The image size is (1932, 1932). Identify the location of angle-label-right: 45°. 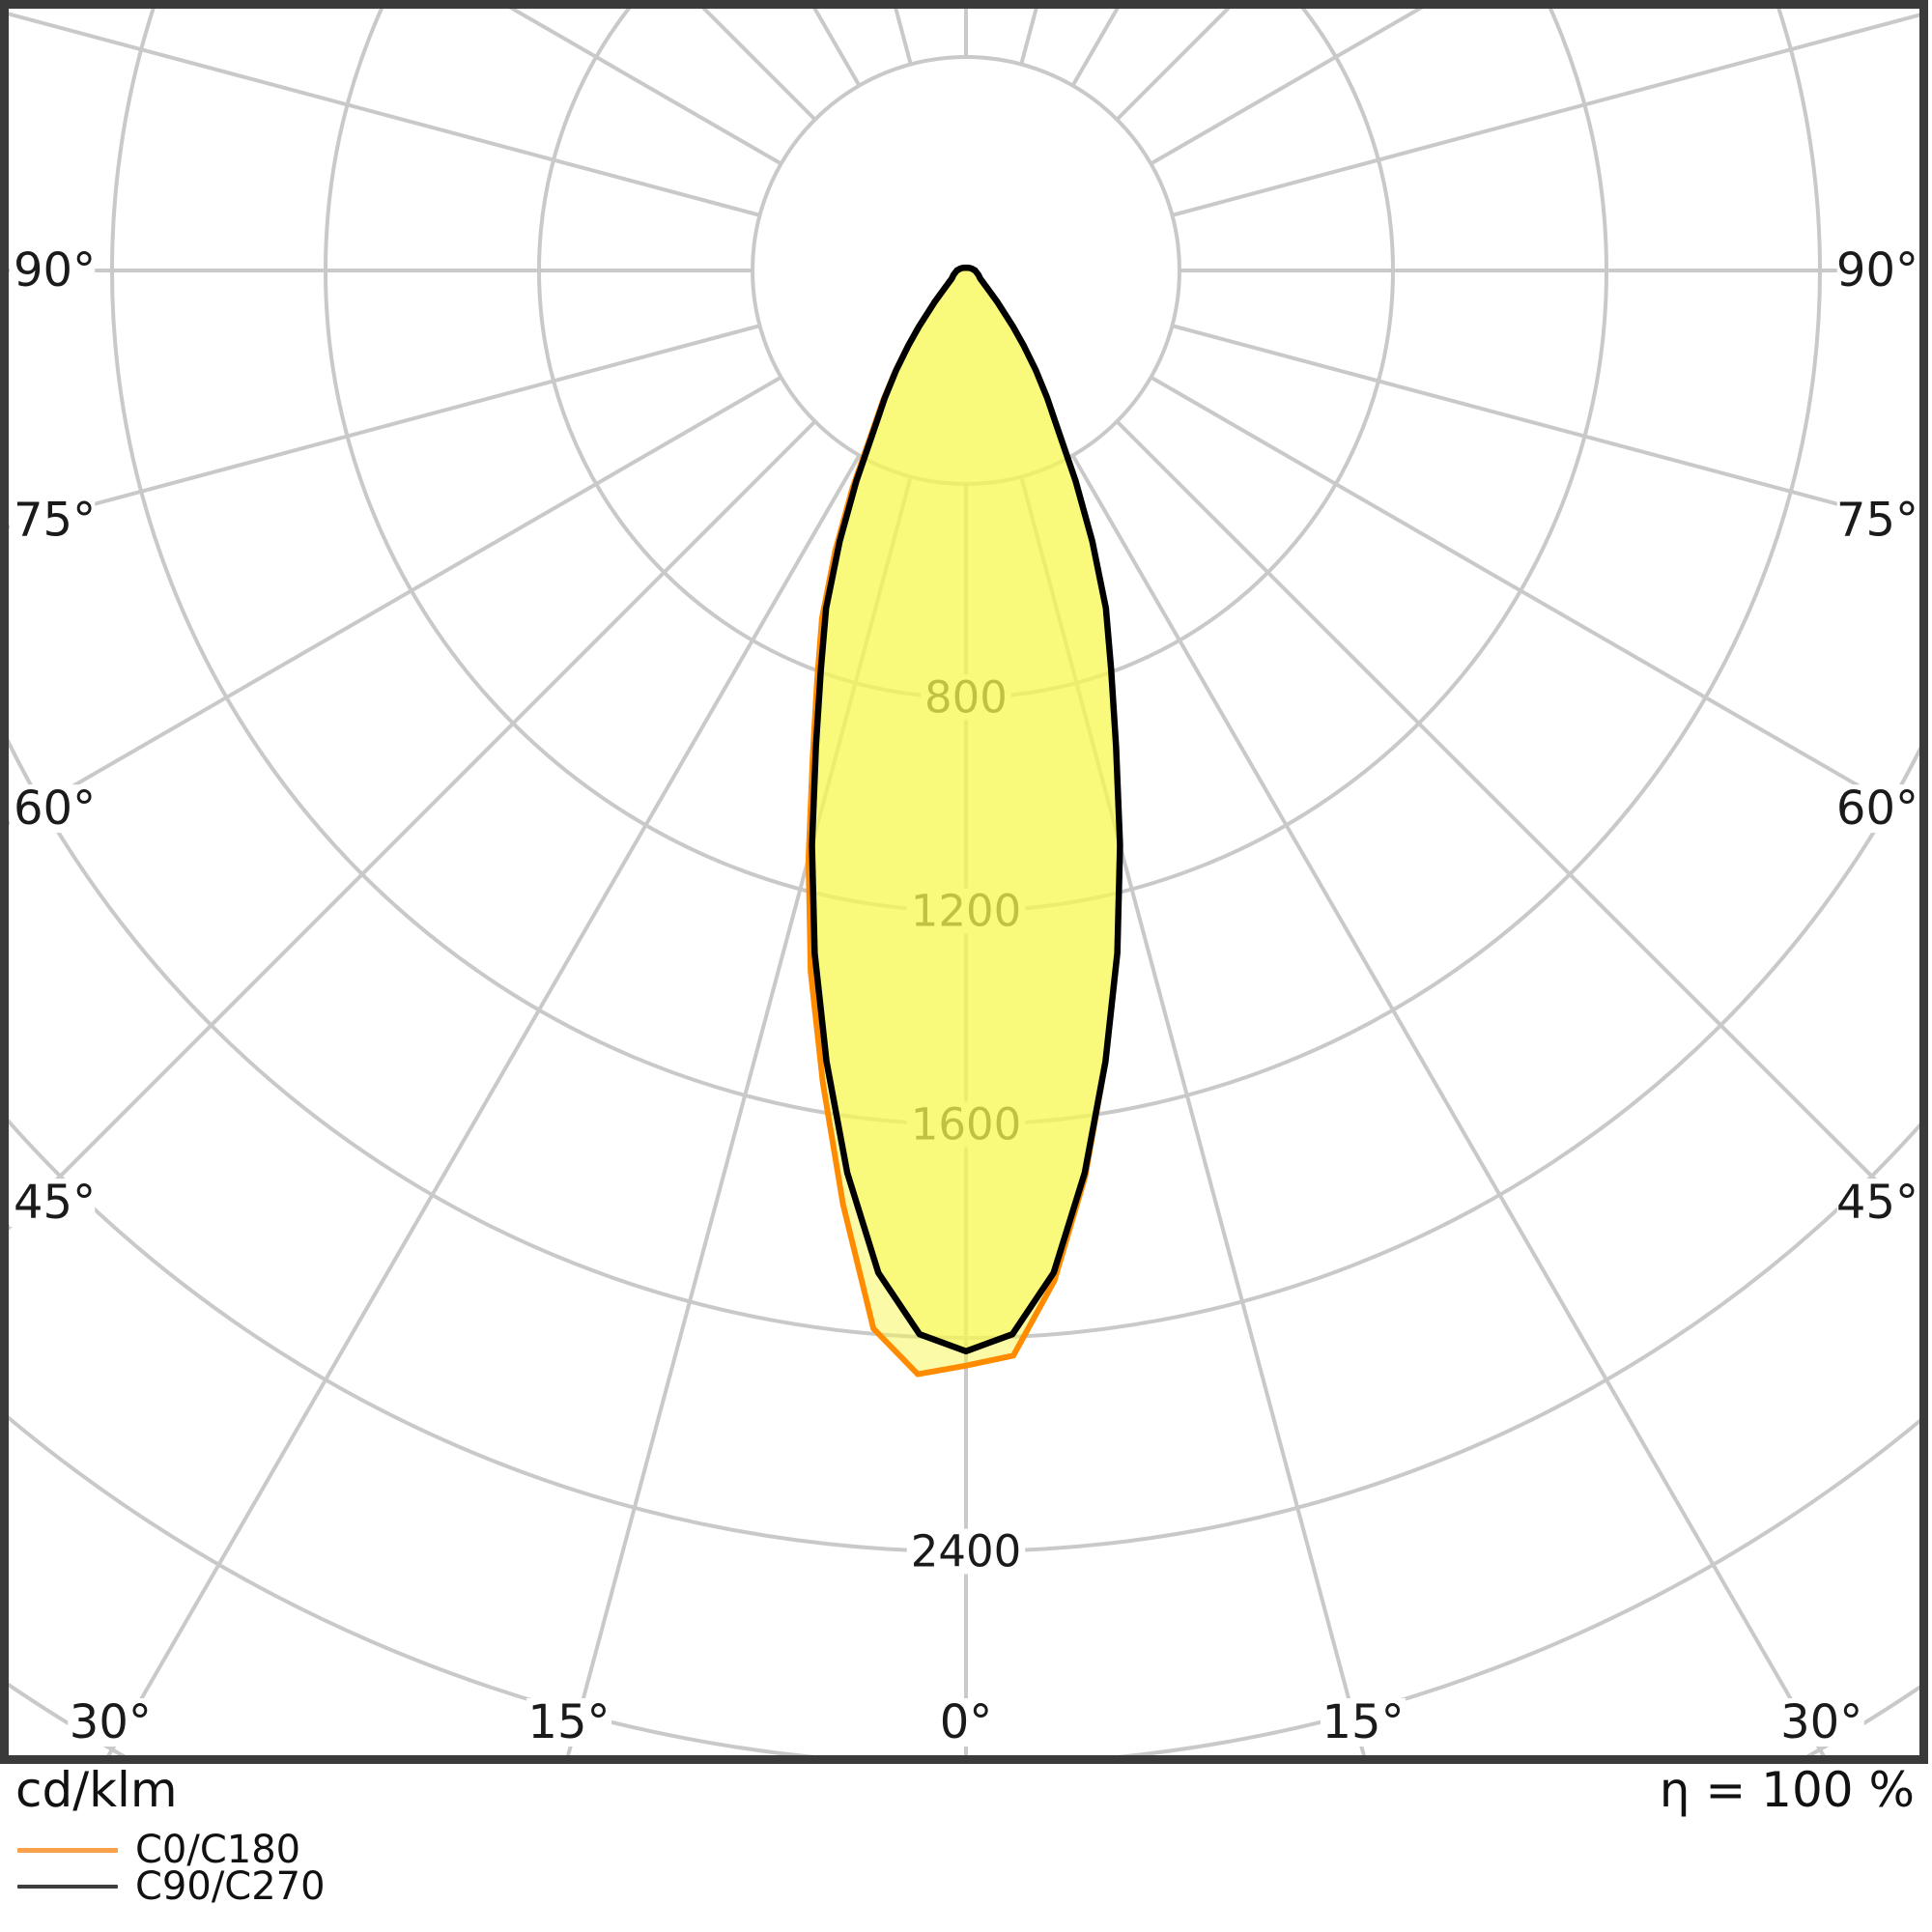
(1877, 1203).